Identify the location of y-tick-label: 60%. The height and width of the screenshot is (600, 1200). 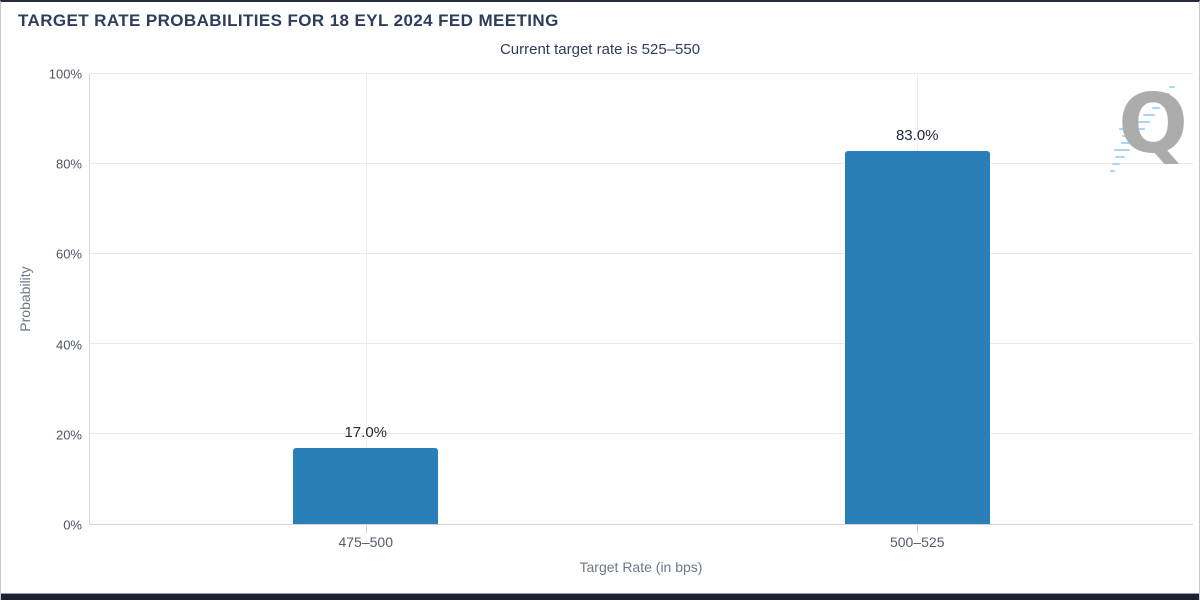
(68, 254).